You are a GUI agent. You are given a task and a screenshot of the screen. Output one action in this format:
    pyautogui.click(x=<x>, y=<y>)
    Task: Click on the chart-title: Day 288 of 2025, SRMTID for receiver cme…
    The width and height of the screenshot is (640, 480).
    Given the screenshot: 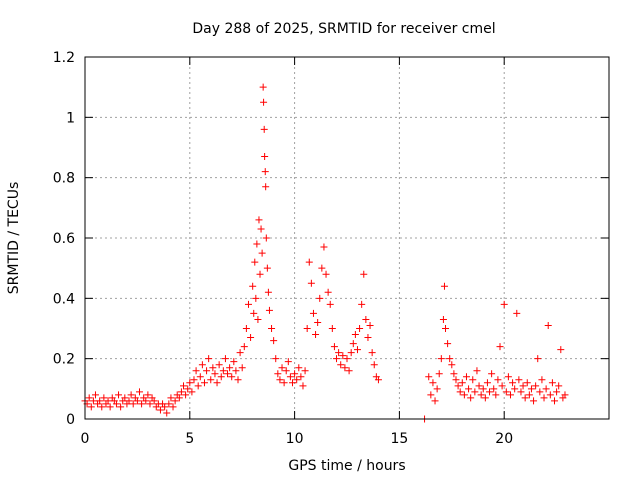 What is the action you would take?
    pyautogui.click(x=343, y=29)
    